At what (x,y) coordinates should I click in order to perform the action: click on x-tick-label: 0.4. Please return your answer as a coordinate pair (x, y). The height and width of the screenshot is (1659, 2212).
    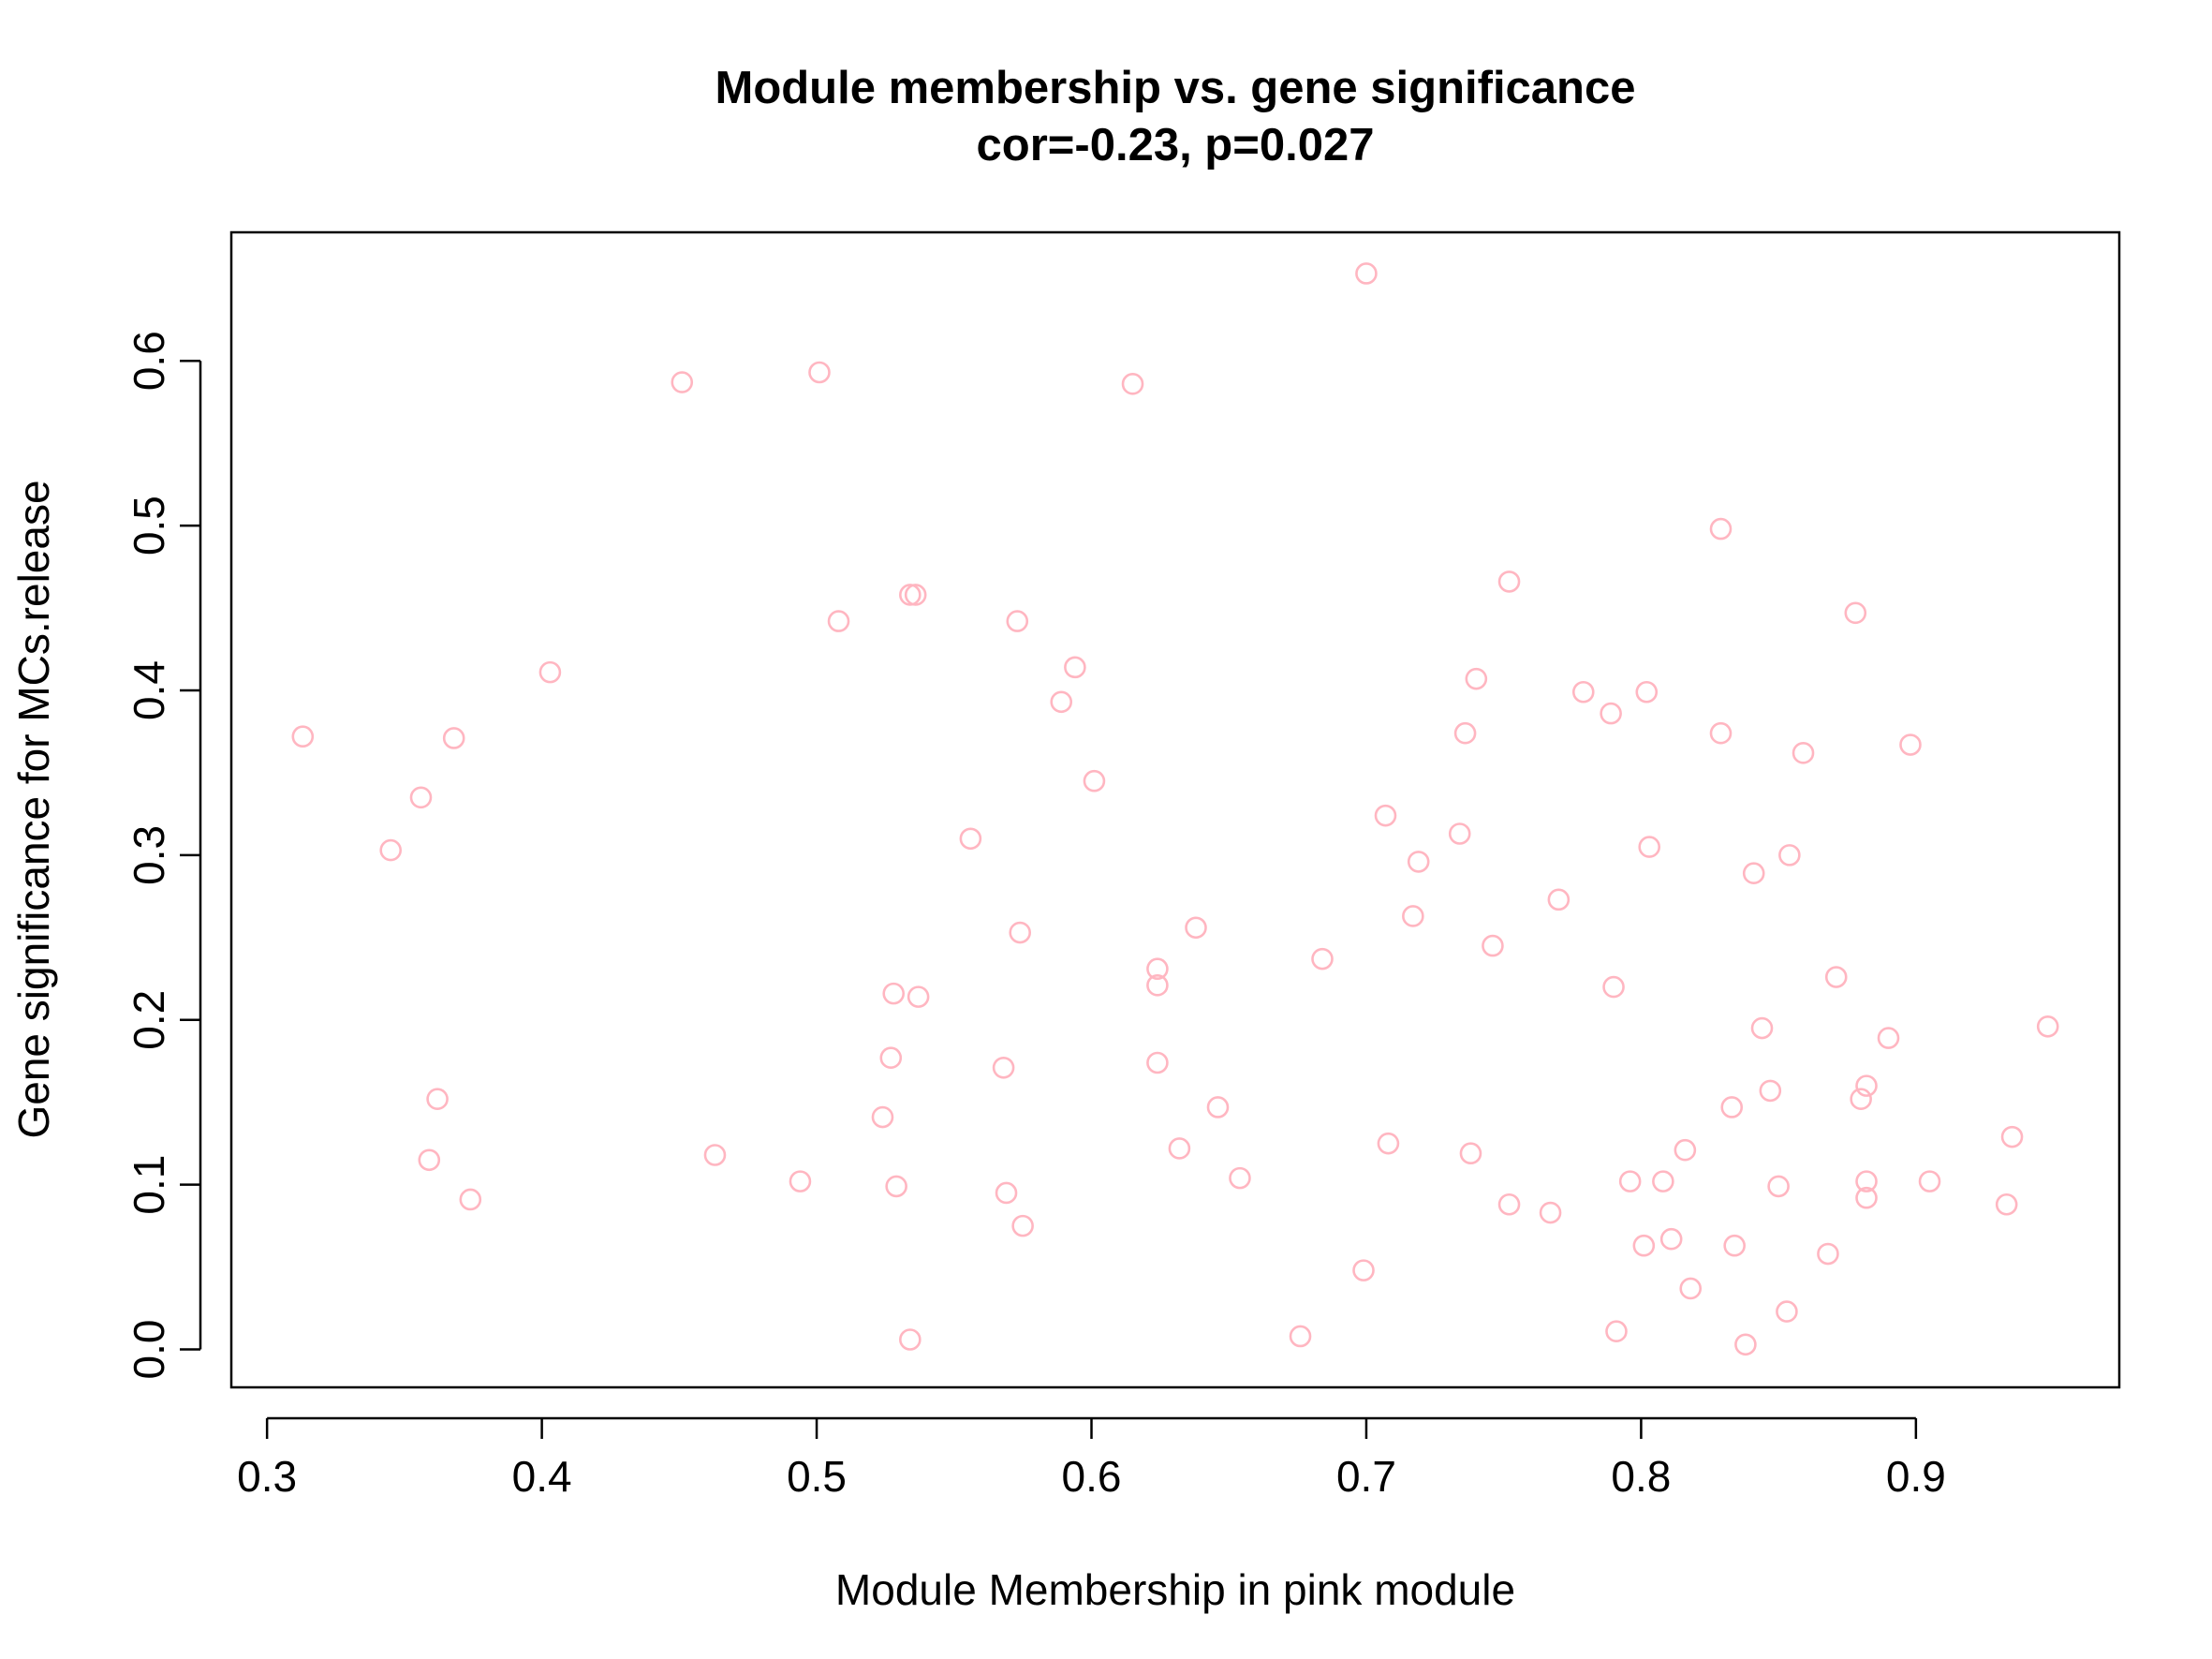
    Looking at the image, I should click on (542, 1476).